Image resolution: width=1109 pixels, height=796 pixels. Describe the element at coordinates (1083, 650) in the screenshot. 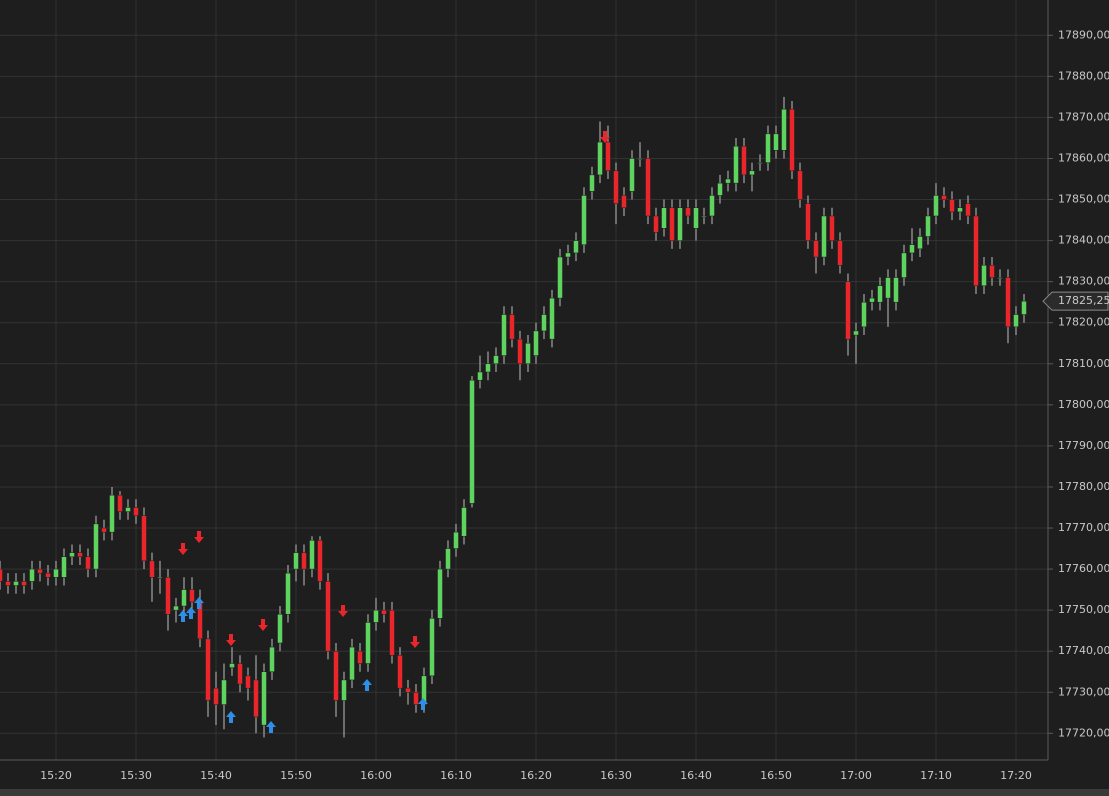

I see `y-tick-label: 17740,00` at that location.